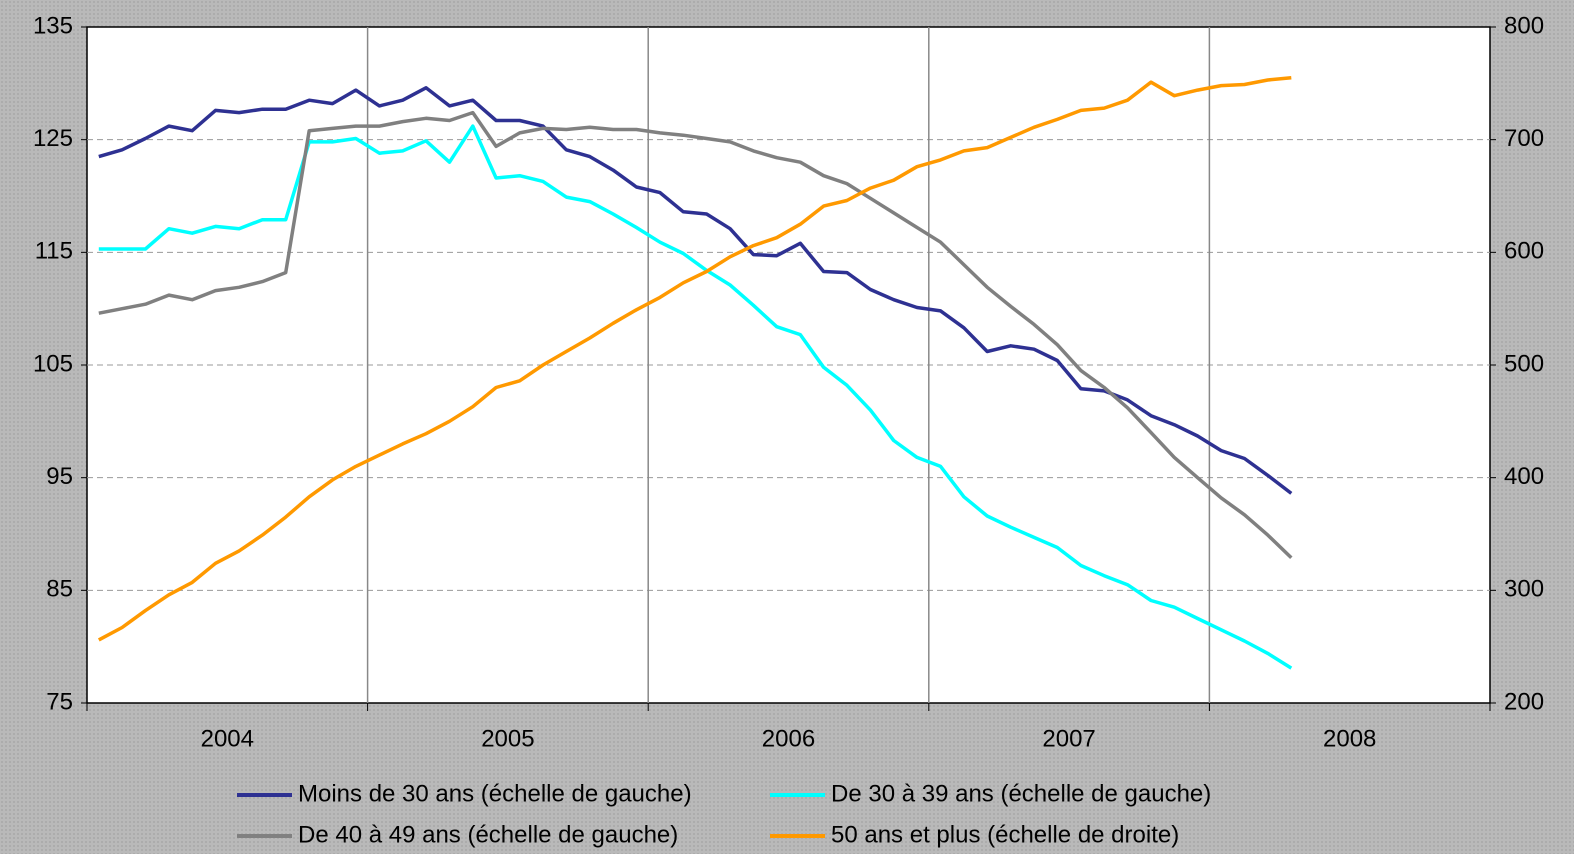 The width and height of the screenshot is (1574, 854). Describe the element at coordinates (1524, 138) in the screenshot. I see `y2-tick-label: 700` at that location.